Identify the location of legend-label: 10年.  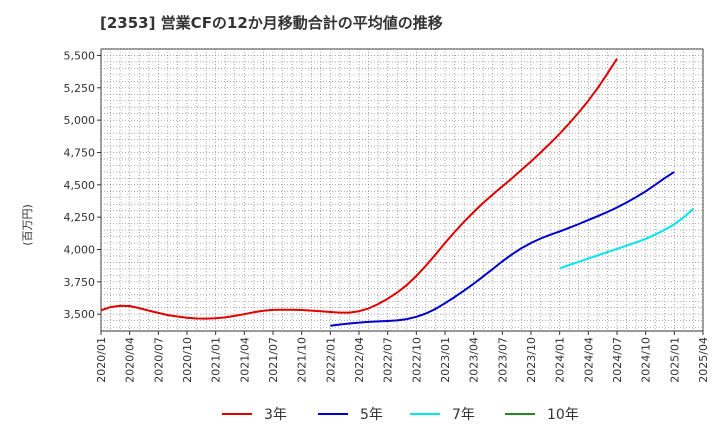
(563, 415).